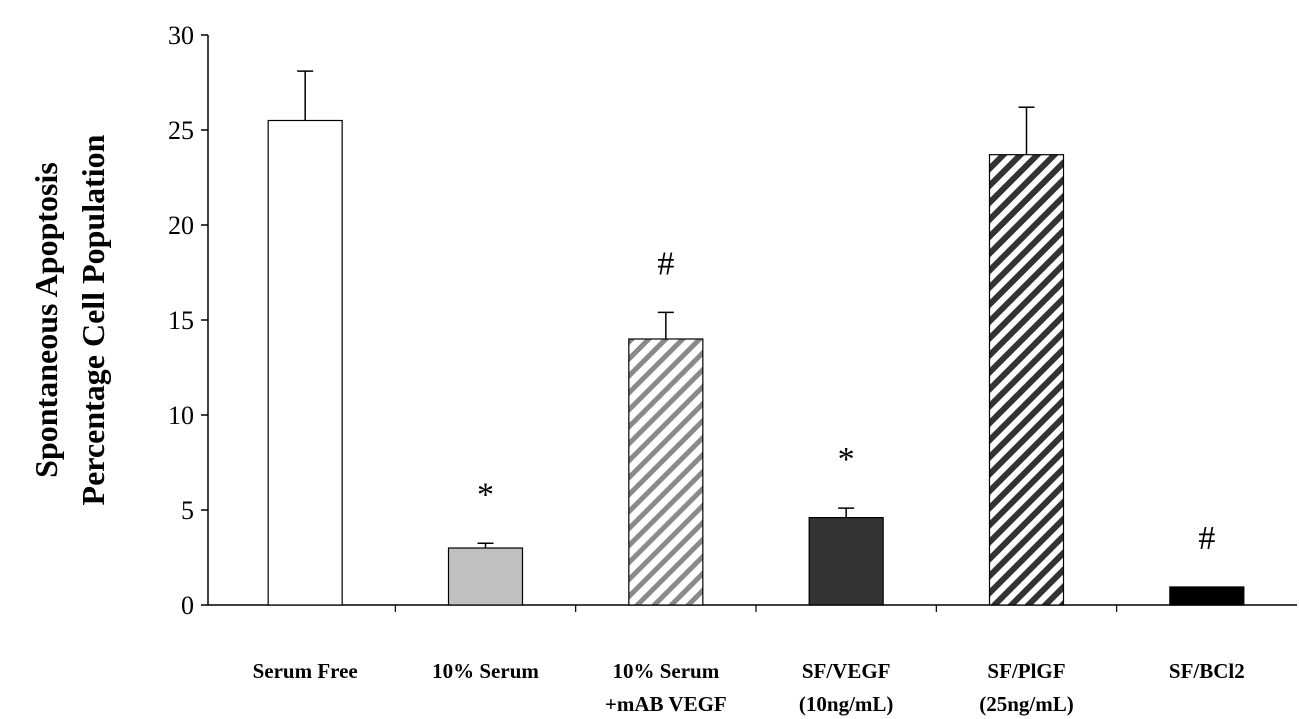 This screenshot has height=719, width=1299. What do you see at coordinates (666, 704) in the screenshot?
I see `x-category-label: +mAB VEGF` at bounding box center [666, 704].